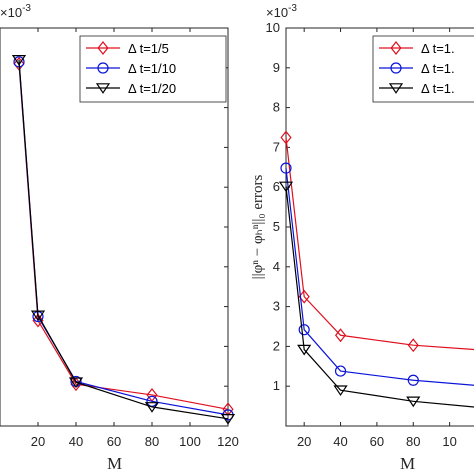 Image resolution: width=474 pixels, height=474 pixels. I want to click on right-y-tick-label: 1, so click(276, 385).